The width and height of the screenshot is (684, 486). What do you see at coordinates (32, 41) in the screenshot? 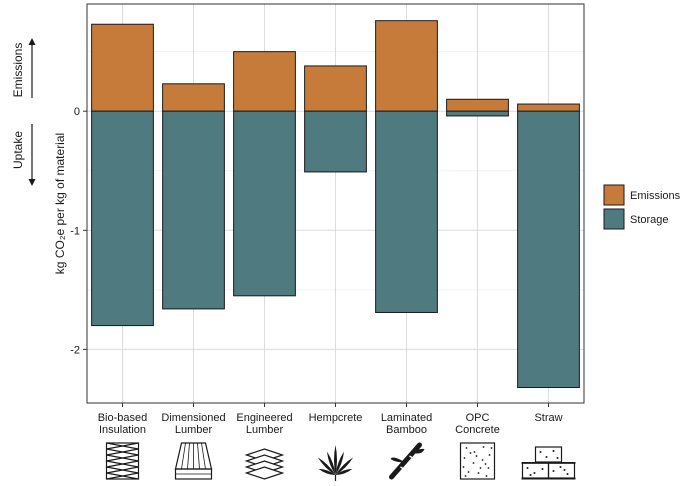
I see `arrow-up-head` at bounding box center [32, 41].